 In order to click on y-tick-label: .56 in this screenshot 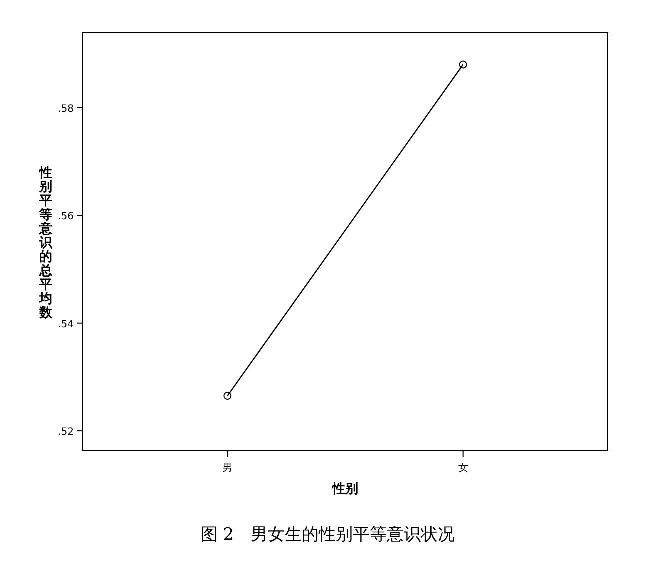, I will do `click(66, 217)`.